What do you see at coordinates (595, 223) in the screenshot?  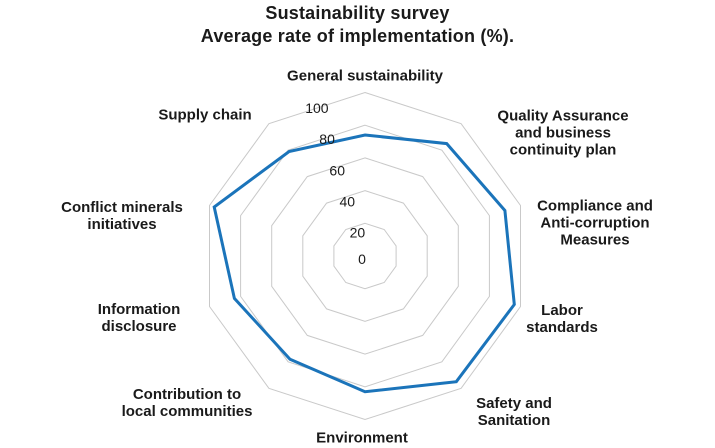 I see `axis-label-compliance-and-anti-corruption-measures: Compliance and Anti-corruption Measures` at bounding box center [595, 223].